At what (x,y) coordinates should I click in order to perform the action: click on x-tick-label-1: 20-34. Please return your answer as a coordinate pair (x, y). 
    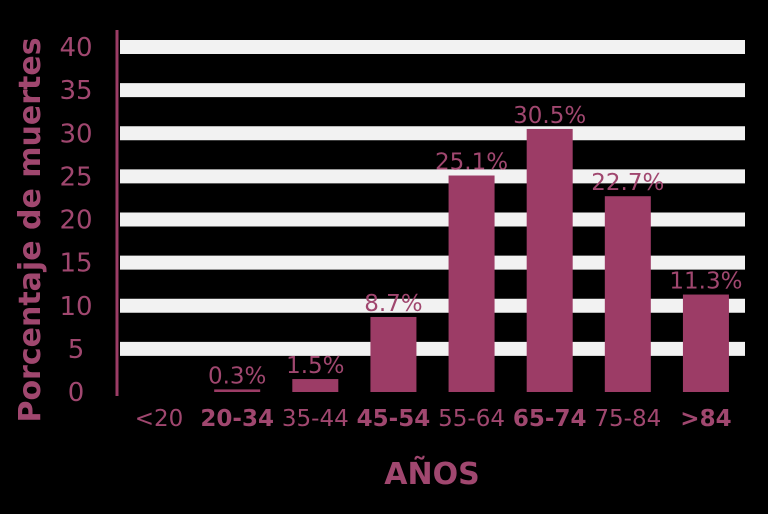
    Looking at the image, I should click on (237, 419).